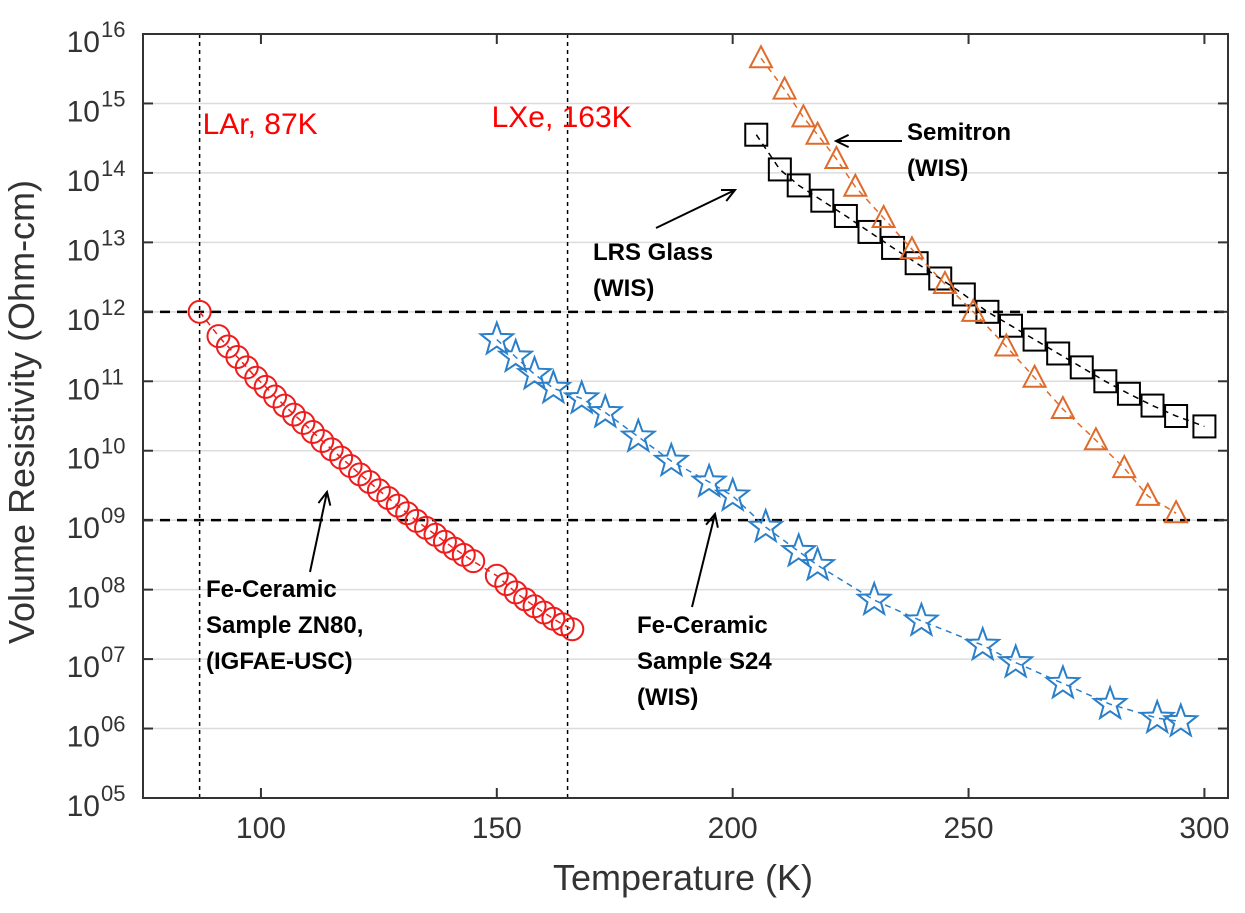 The width and height of the screenshot is (1245, 913). What do you see at coordinates (83, 181) in the screenshot?
I see `y-tick-label-base-9: 10` at bounding box center [83, 181].